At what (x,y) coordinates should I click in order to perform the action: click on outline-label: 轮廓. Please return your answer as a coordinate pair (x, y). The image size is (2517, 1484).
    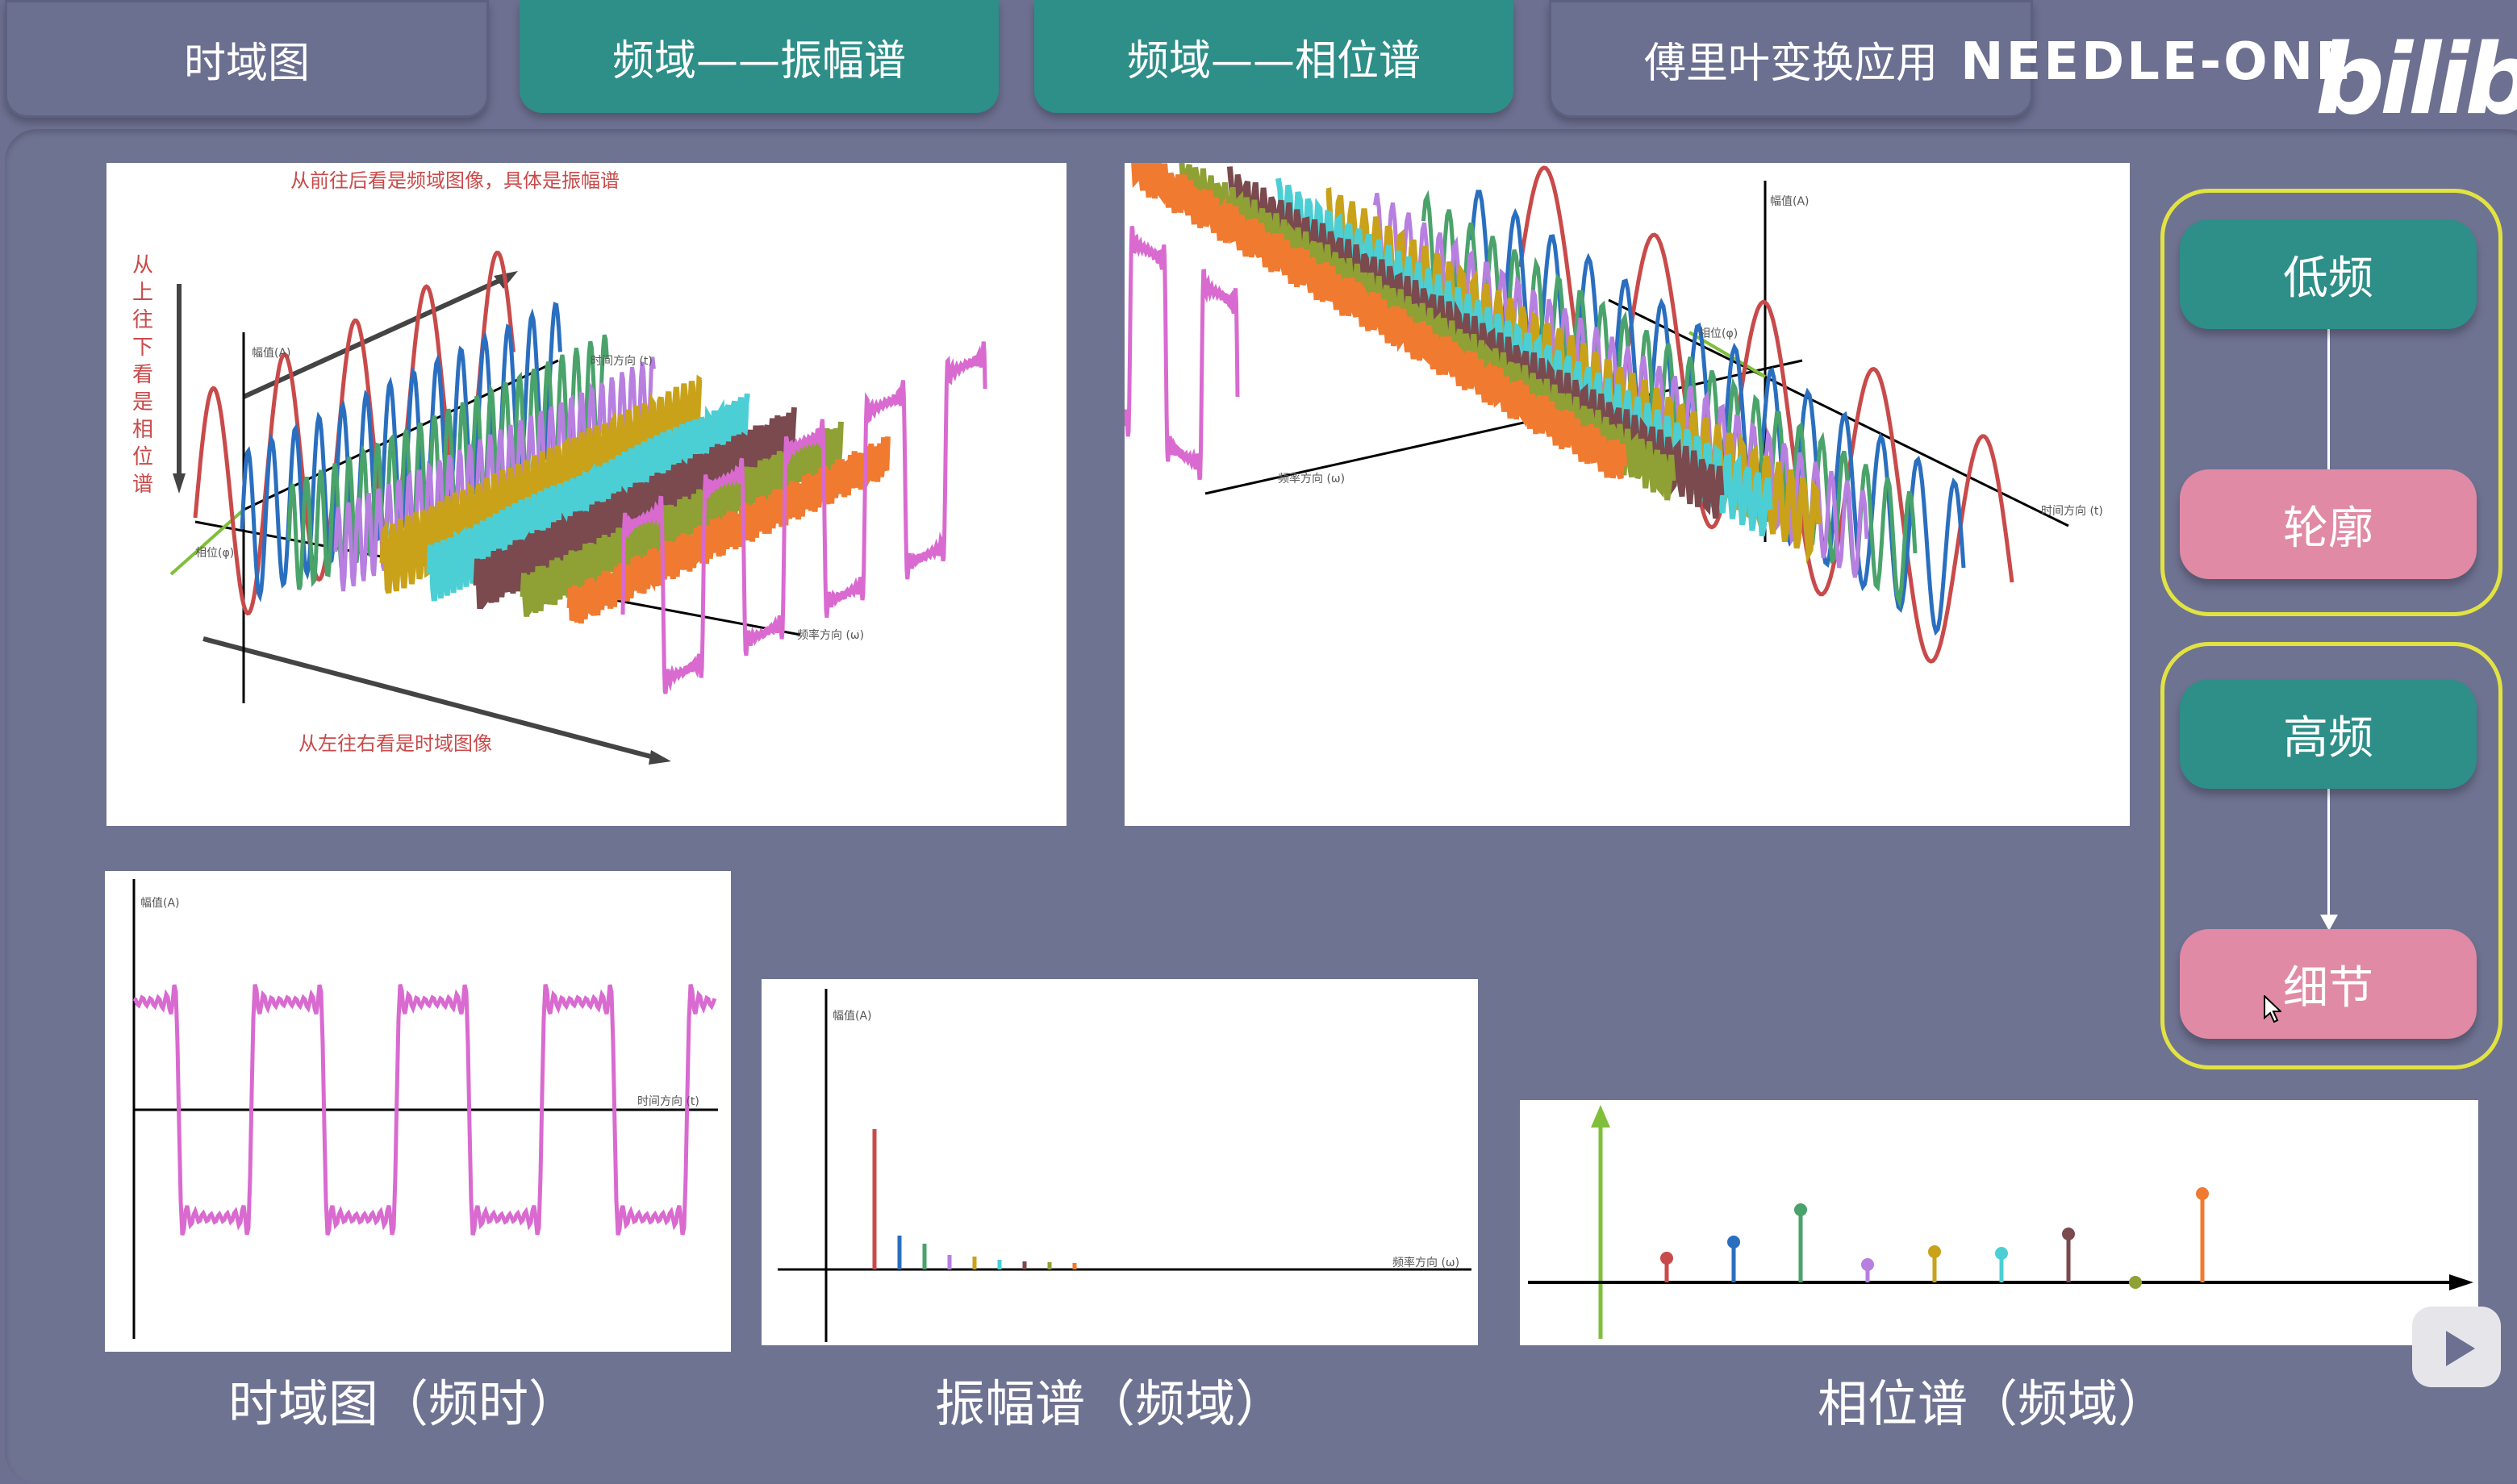
    Looking at the image, I should click on (2328, 528).